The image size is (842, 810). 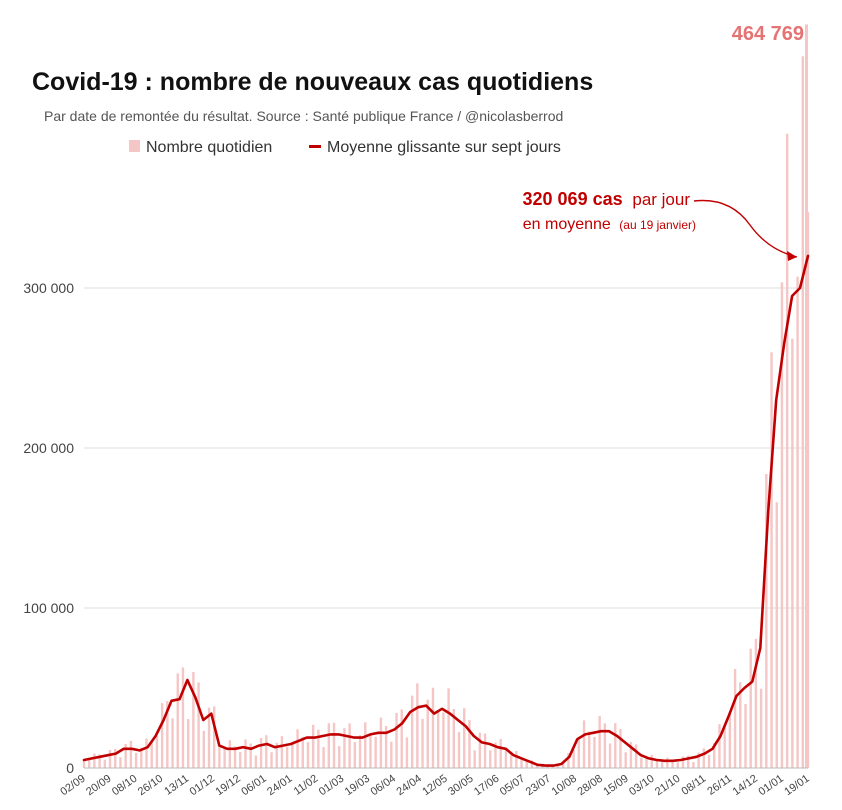 I want to click on x-tick-label: 19/12, so click(x=227, y=786).